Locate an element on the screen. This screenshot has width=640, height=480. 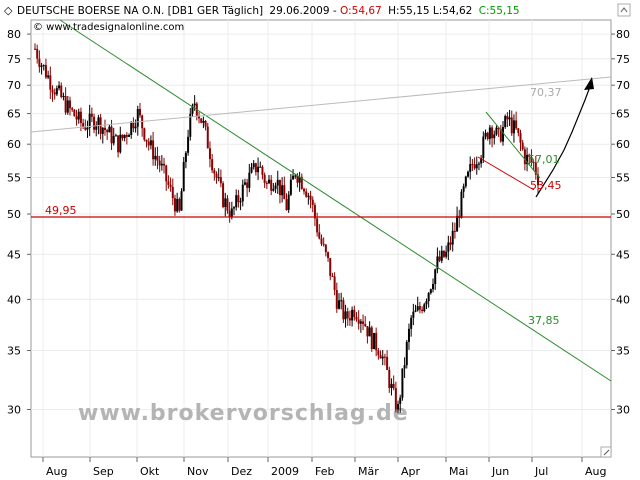
x-tick-label: Nov is located at coordinates (198, 471).